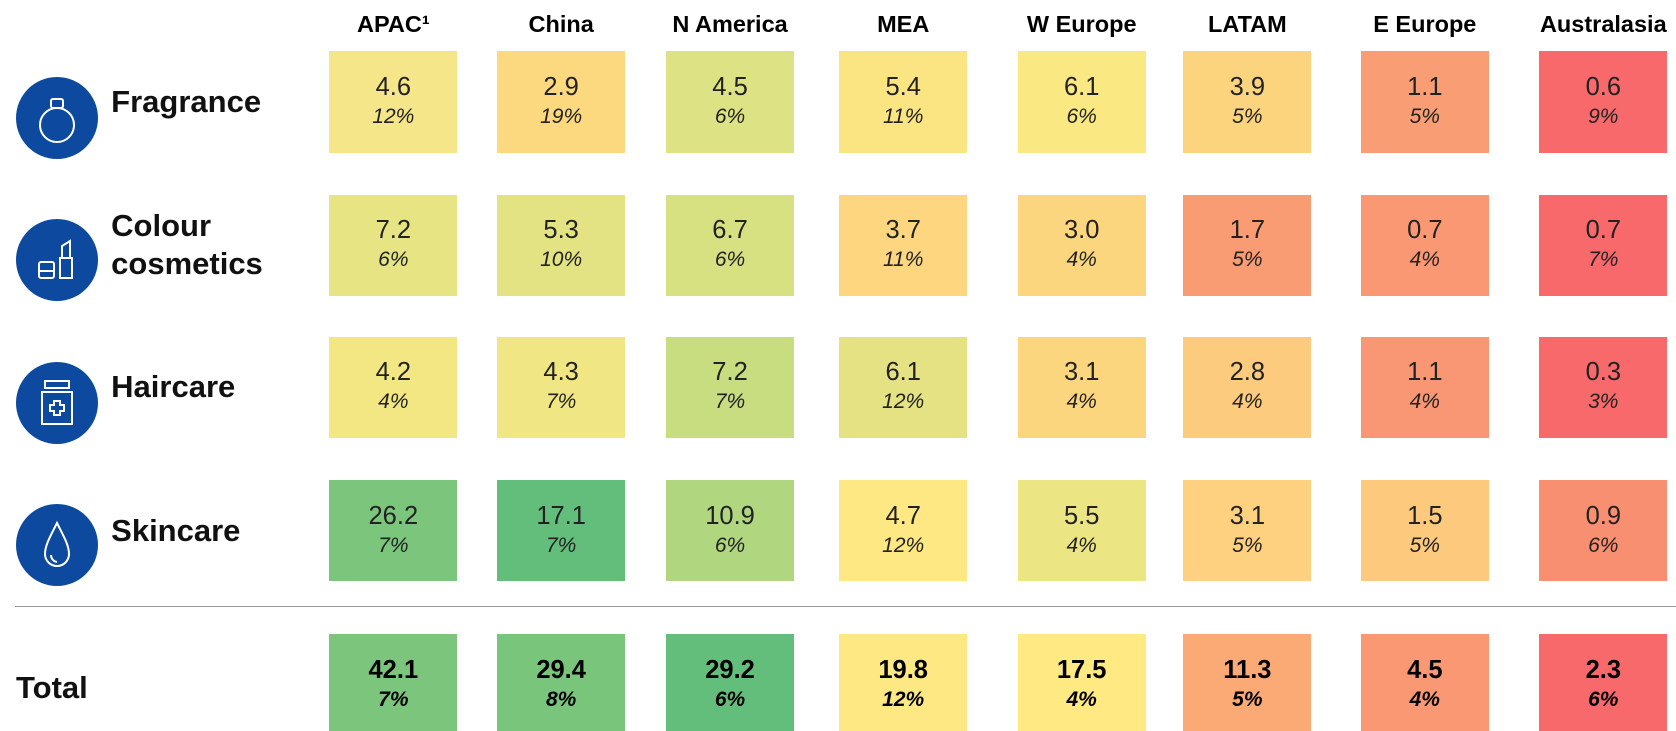 The image size is (1676, 731). I want to click on colour-cosmetics-icon, so click(57, 260).